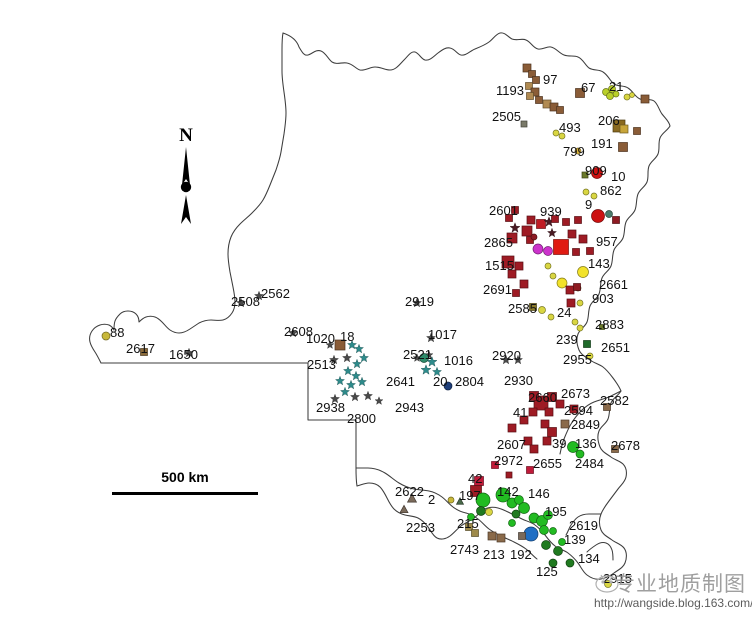 The image size is (752, 619). What do you see at coordinates (185, 477) in the screenshot?
I see `scale-bar-label: 500 km` at bounding box center [185, 477].